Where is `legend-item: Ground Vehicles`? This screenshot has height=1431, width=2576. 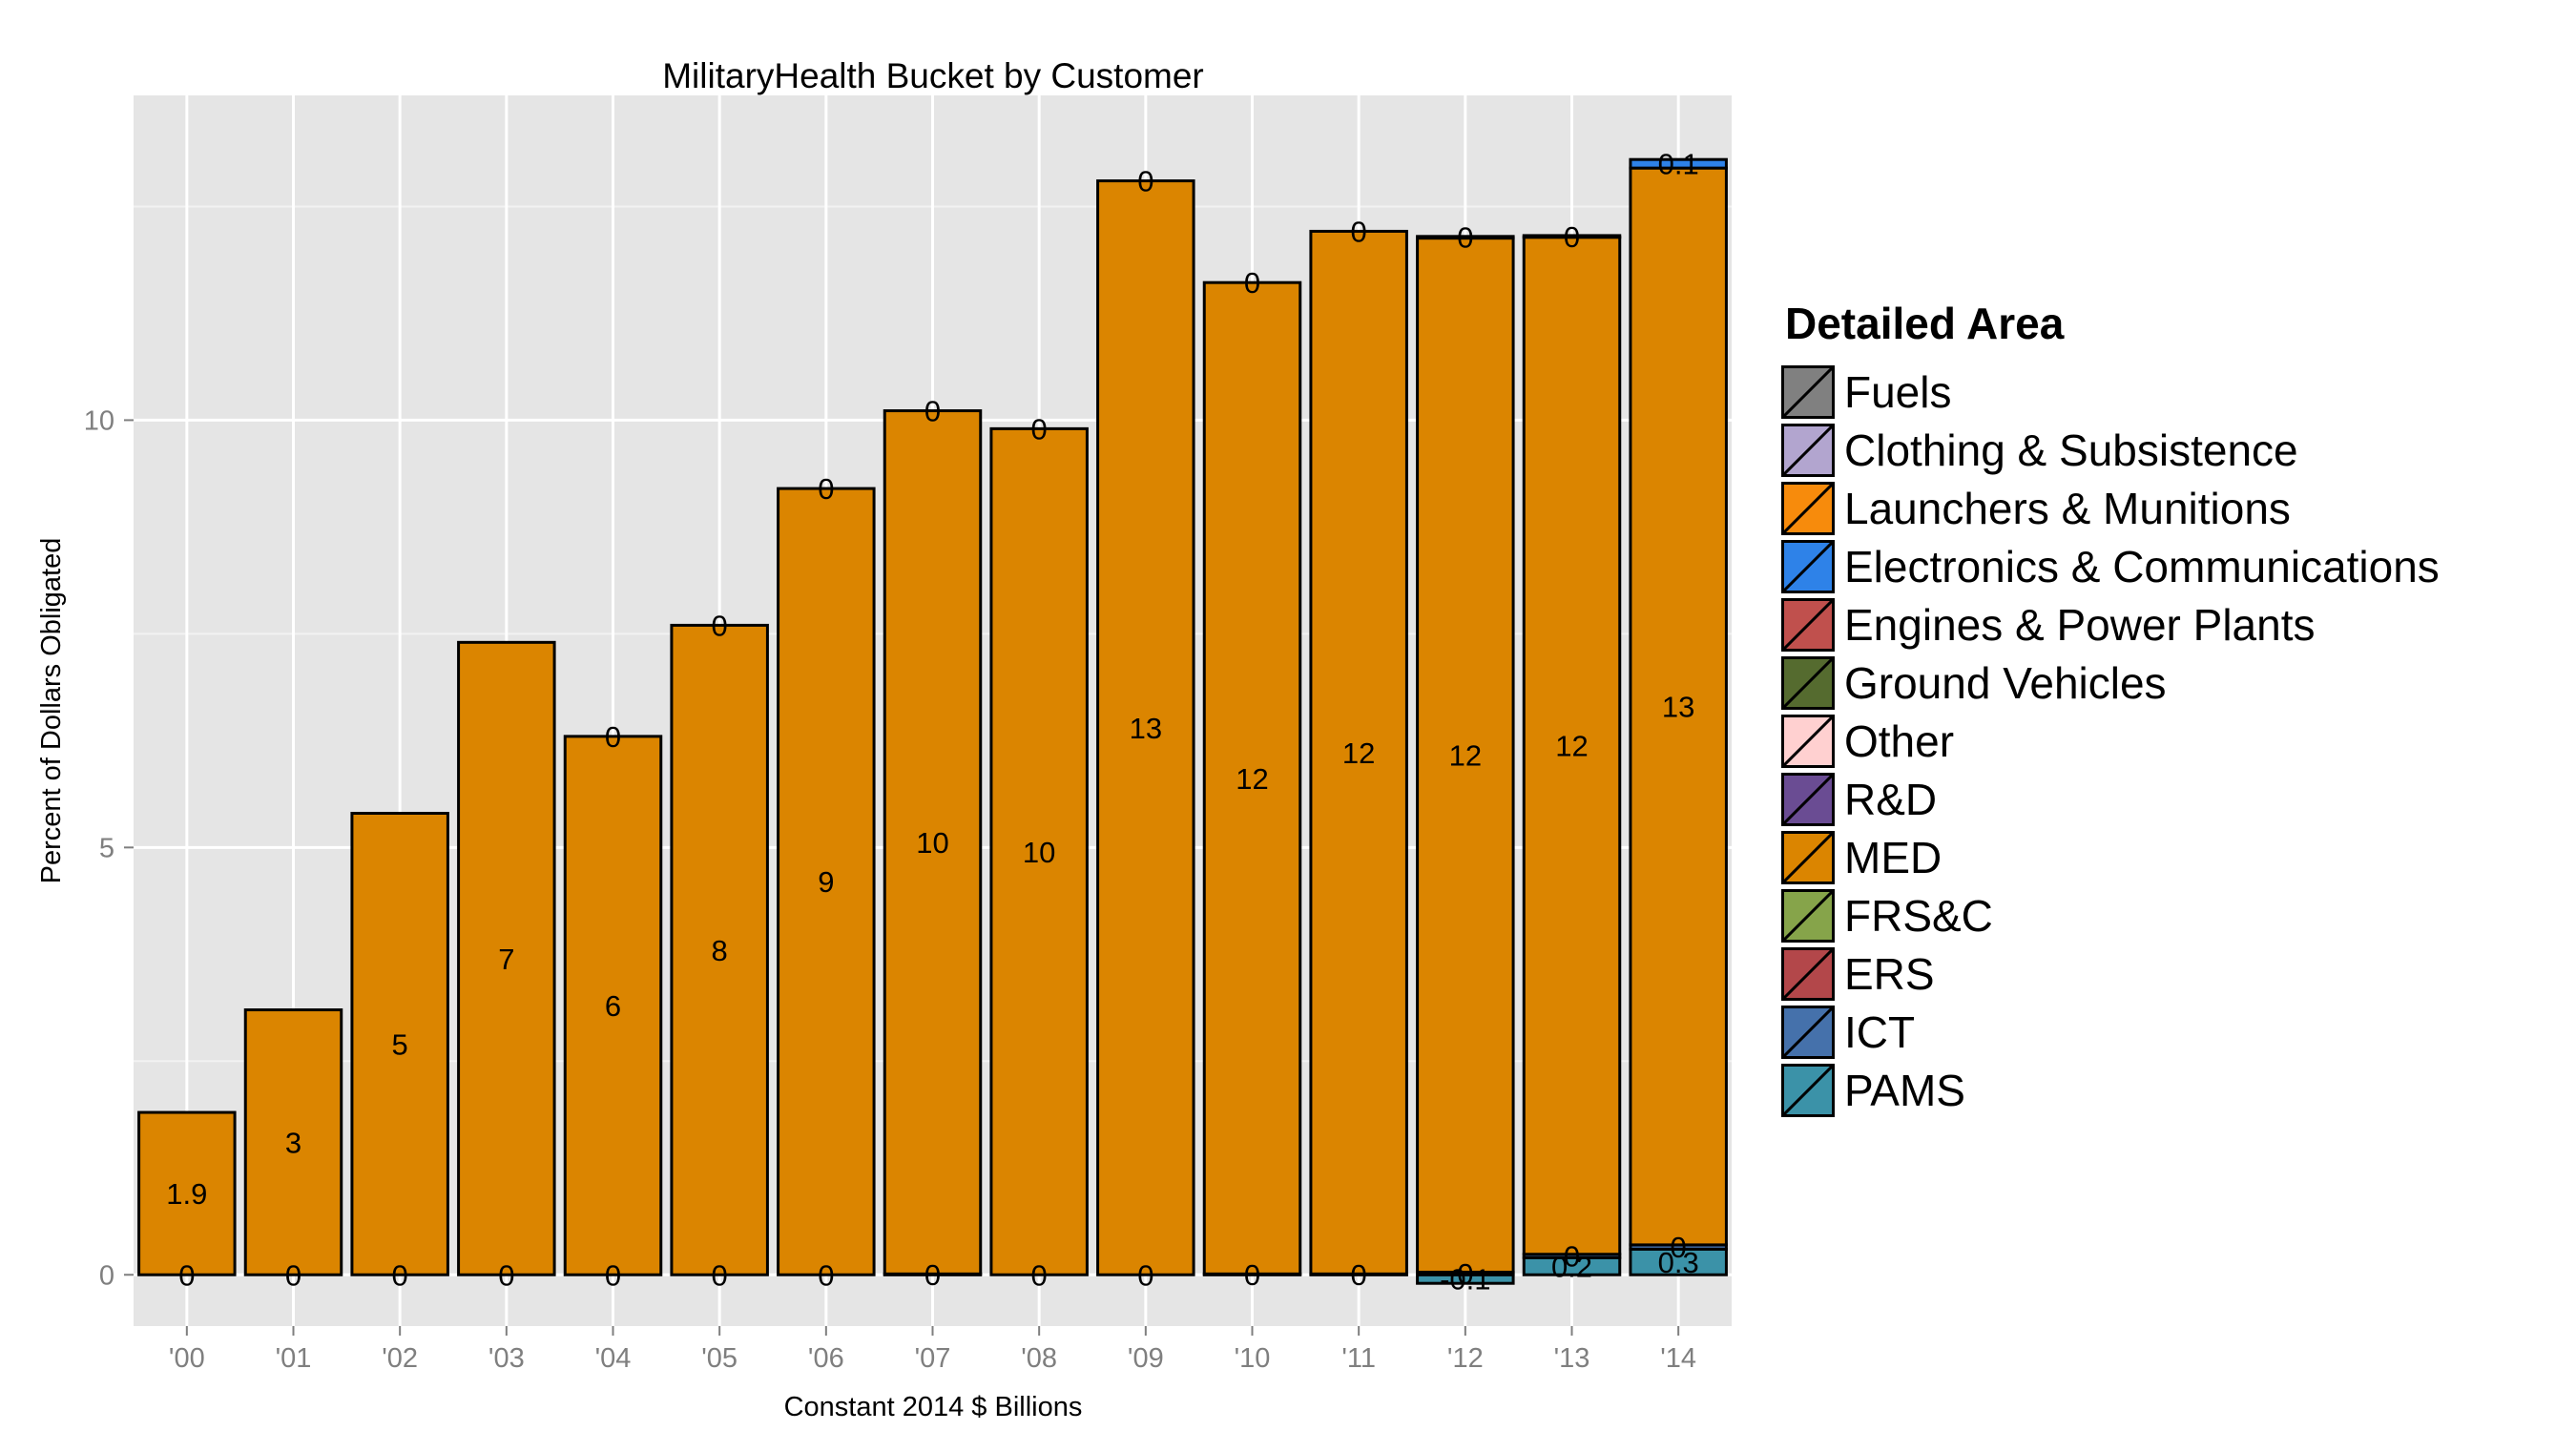 legend-item: Ground Vehicles is located at coordinates (2110, 682).